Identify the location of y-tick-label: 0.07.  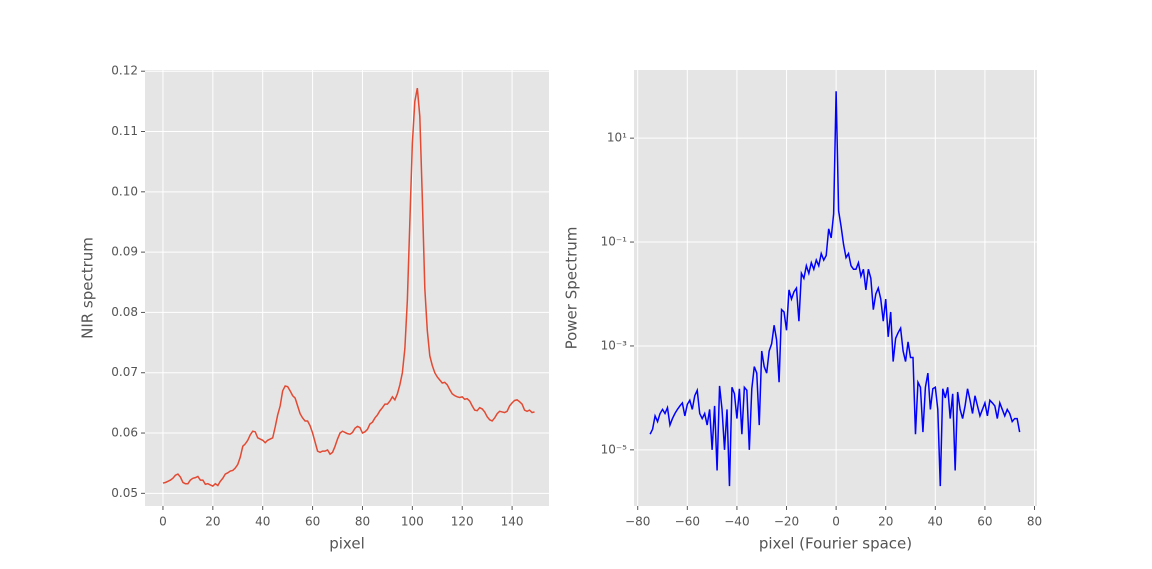
(124, 372).